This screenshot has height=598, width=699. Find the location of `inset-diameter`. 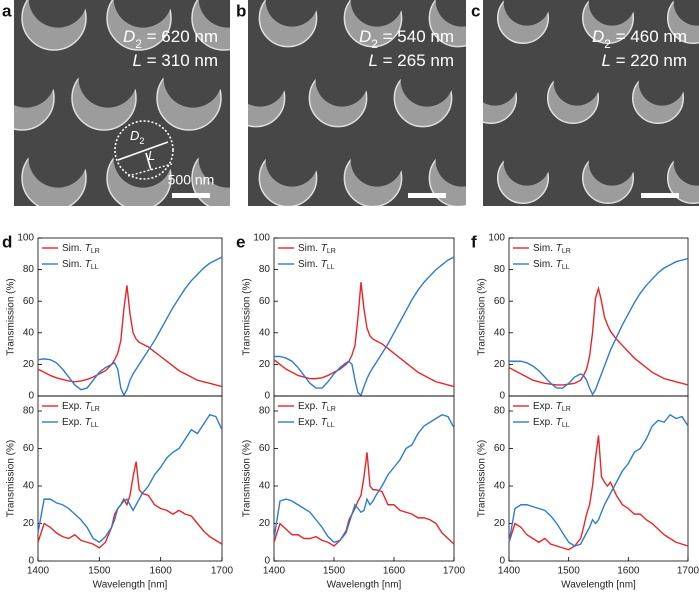

inset-diameter is located at coordinates (143, 151).